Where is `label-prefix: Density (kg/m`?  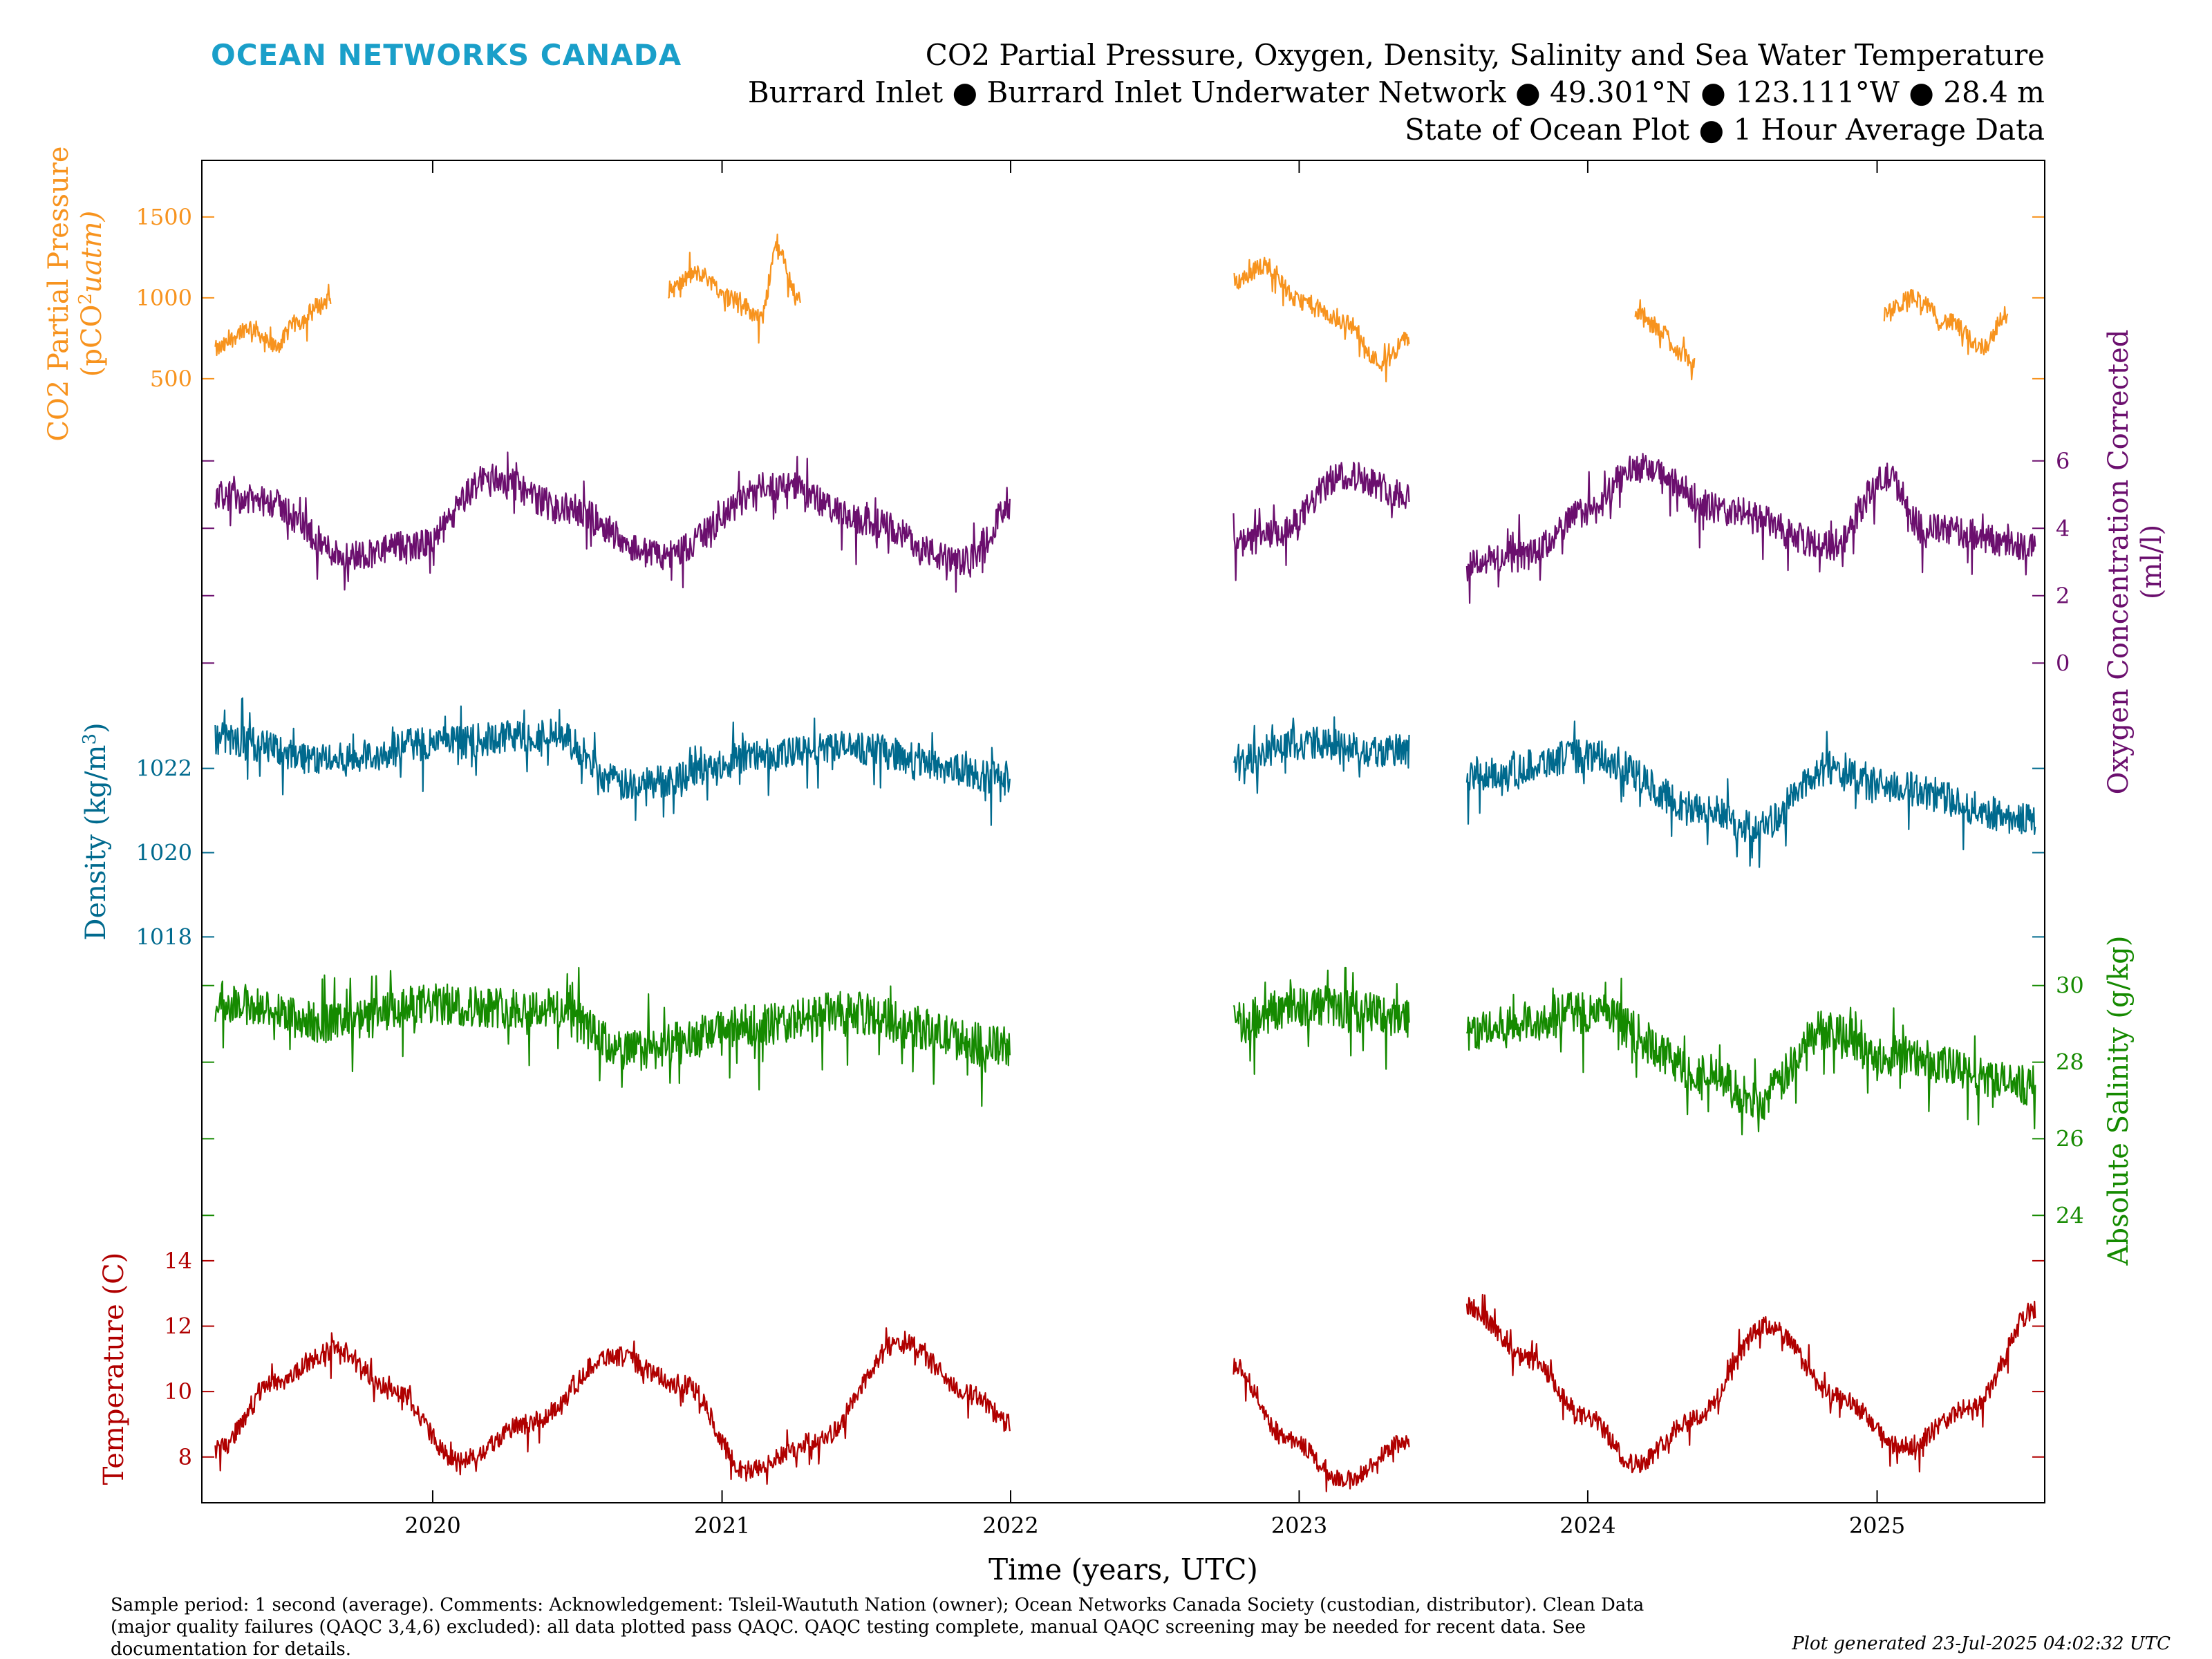
label-prefix: Density (kg/m is located at coordinates (96, 843).